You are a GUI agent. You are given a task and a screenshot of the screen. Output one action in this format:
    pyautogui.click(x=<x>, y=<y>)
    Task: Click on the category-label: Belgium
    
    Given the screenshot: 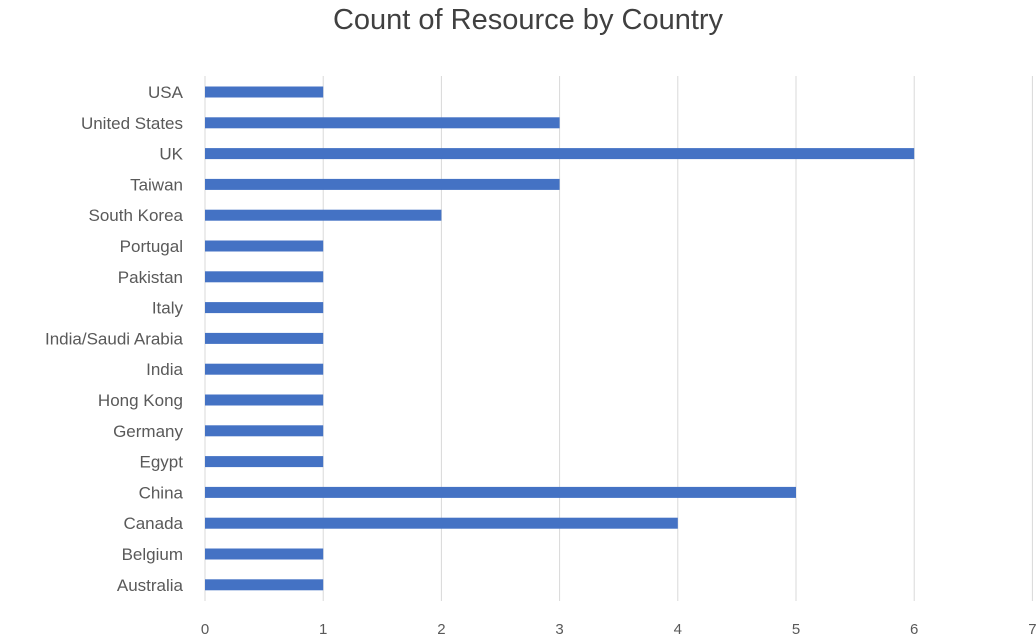 What is the action you would take?
    pyautogui.click(x=152, y=554)
    